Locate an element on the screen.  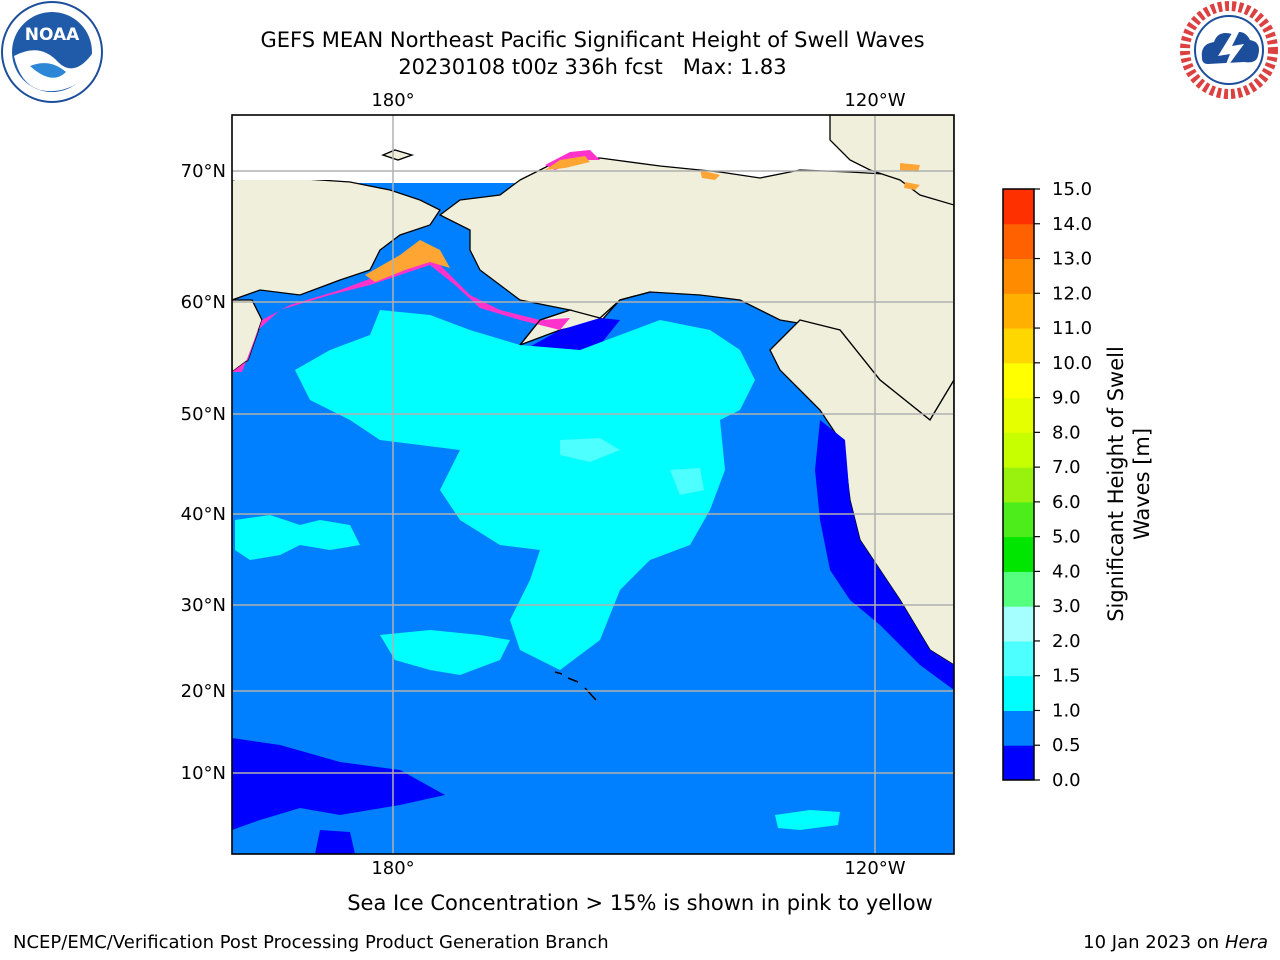
footer-date: 10 Jan 2023 on Hera is located at coordinates (1175, 942).